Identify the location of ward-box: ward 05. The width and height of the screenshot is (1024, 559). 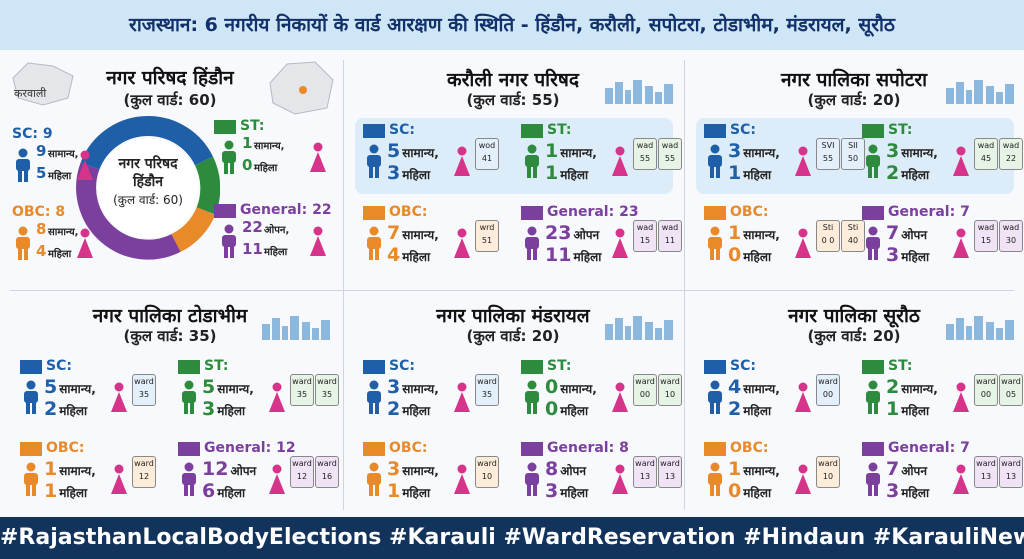
(1011, 390).